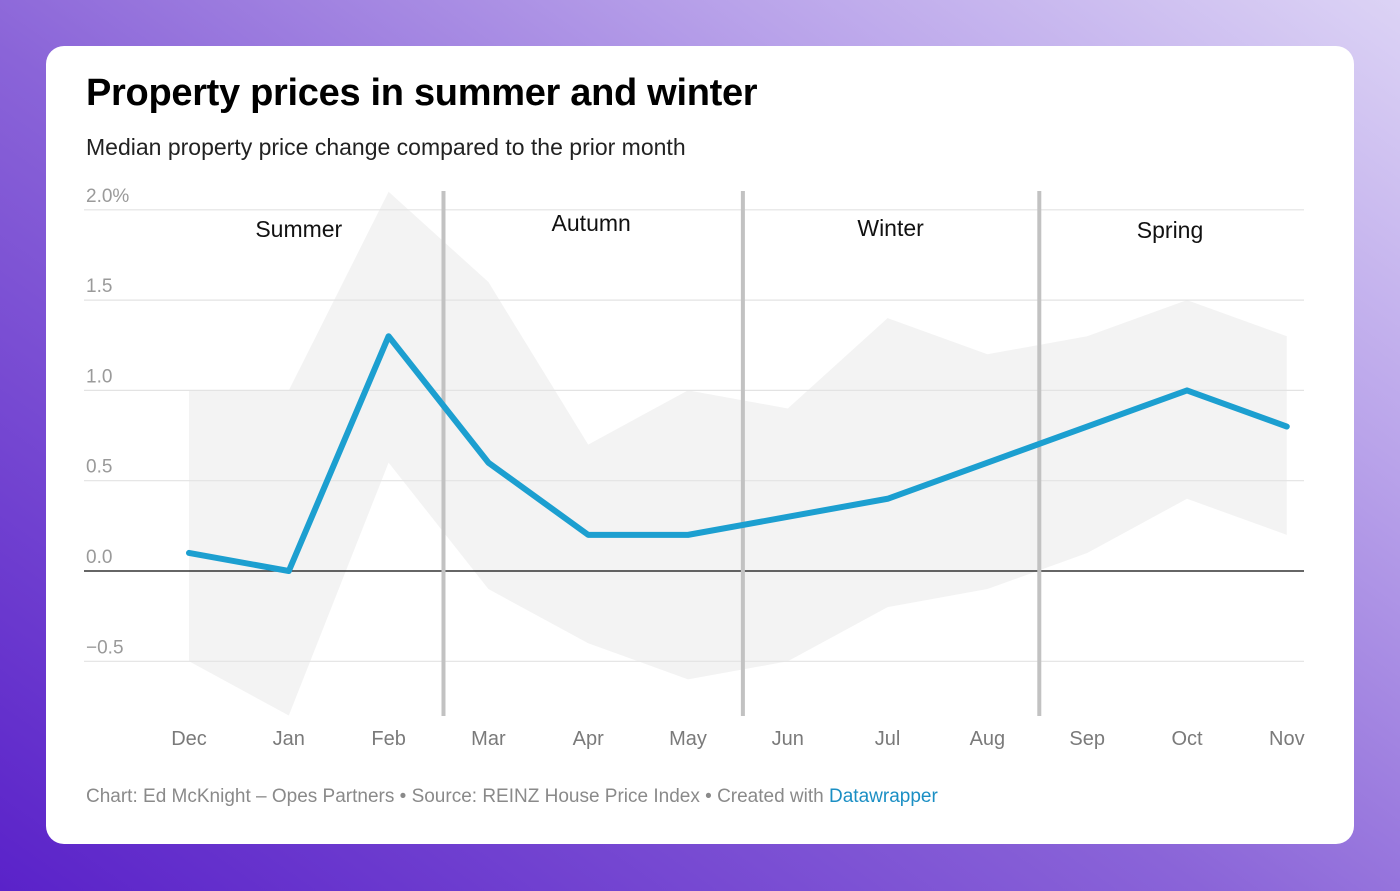 The width and height of the screenshot is (1400, 891). Describe the element at coordinates (890, 228) in the screenshot. I see `season-label: Winter` at that location.